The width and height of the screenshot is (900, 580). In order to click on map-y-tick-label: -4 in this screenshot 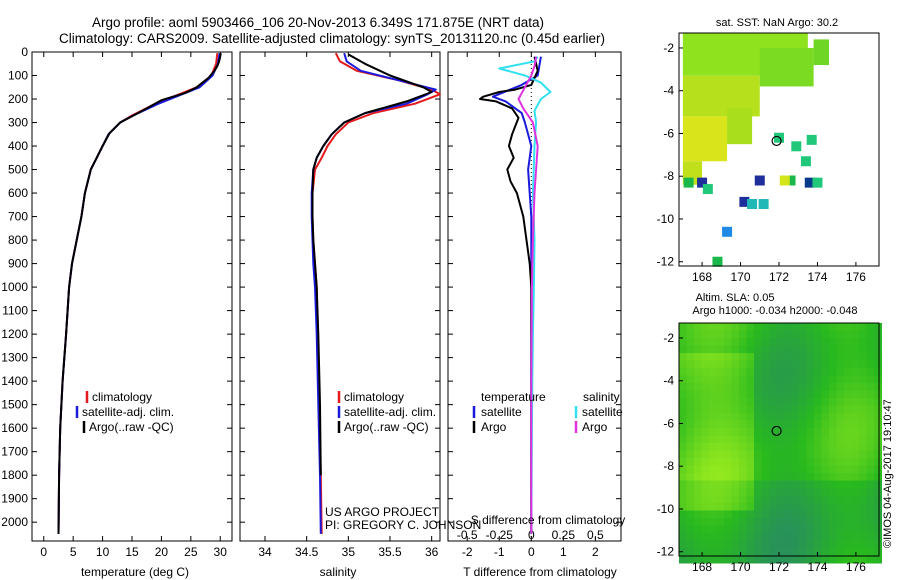, I will do `click(668, 381)`.